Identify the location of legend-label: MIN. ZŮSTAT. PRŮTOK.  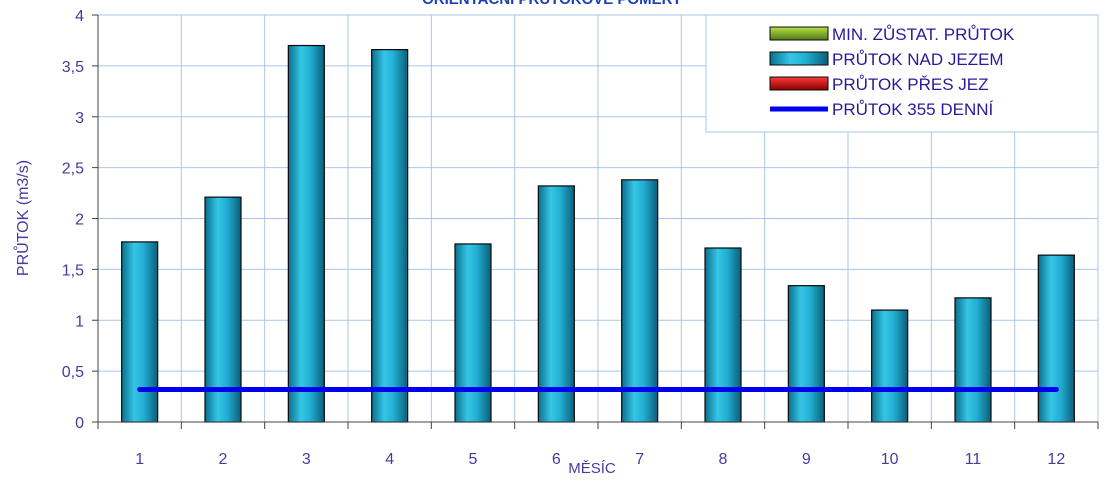
(923, 34).